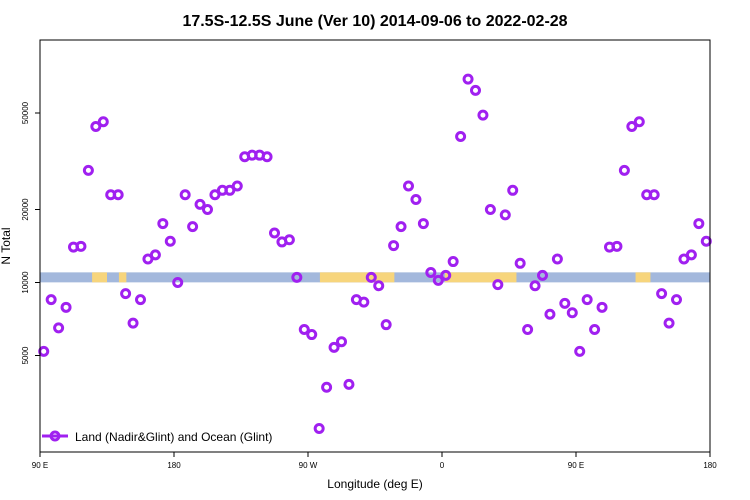 The height and width of the screenshot is (500, 750). Describe the element at coordinates (374, 484) in the screenshot. I see `x-axis-label: Longitude (deg E)` at that location.